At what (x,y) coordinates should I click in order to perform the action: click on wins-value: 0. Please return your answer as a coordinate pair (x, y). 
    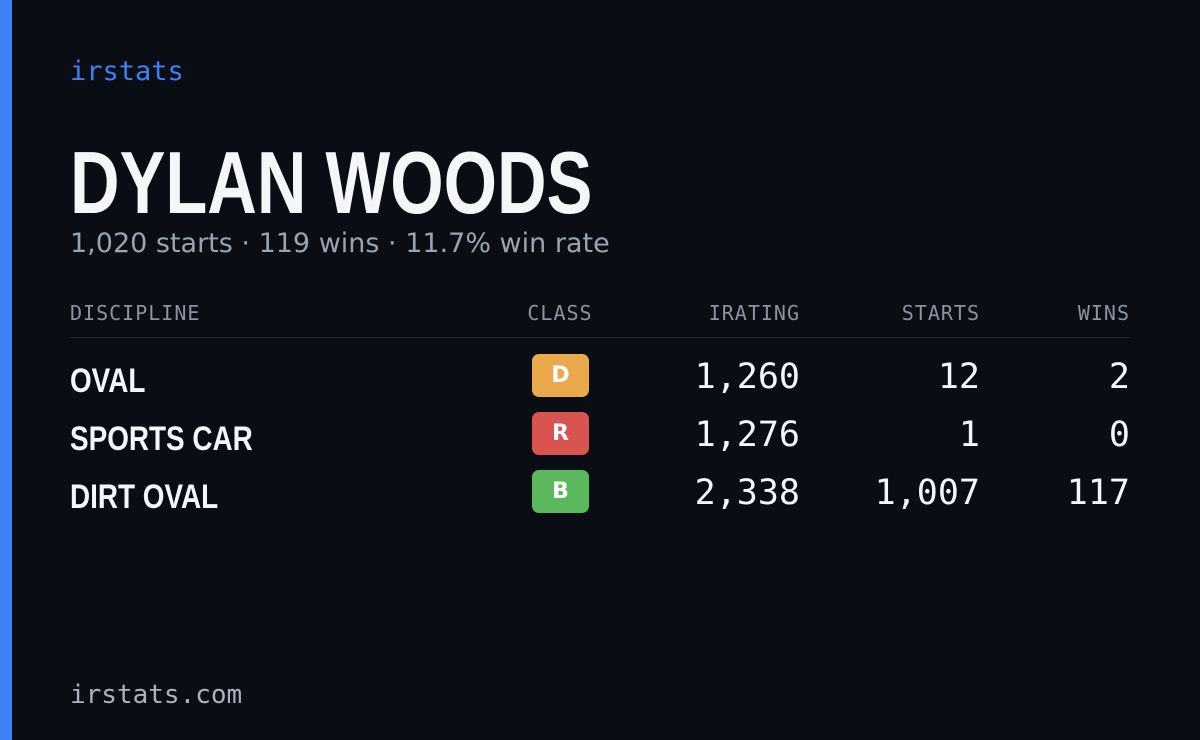
    Looking at the image, I should click on (1119, 435).